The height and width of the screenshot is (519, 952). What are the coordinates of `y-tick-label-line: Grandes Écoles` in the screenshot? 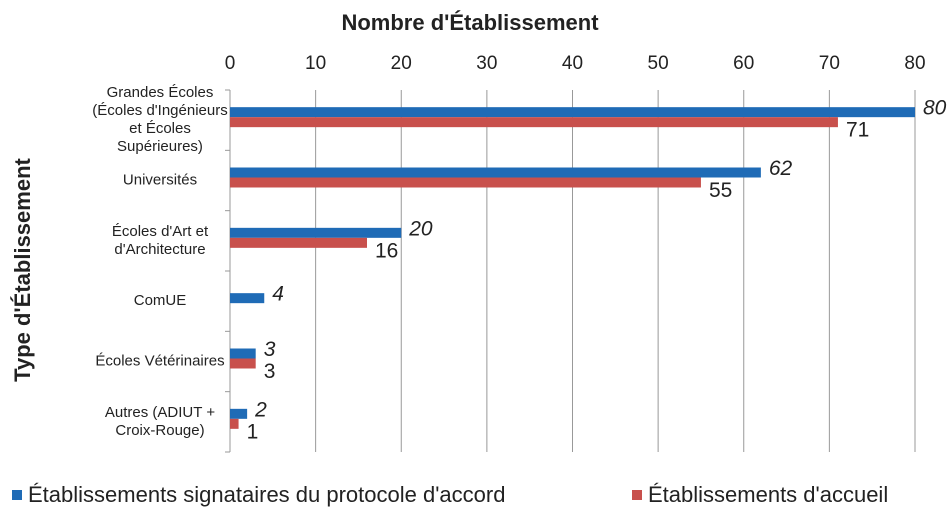 It's located at (160, 92).